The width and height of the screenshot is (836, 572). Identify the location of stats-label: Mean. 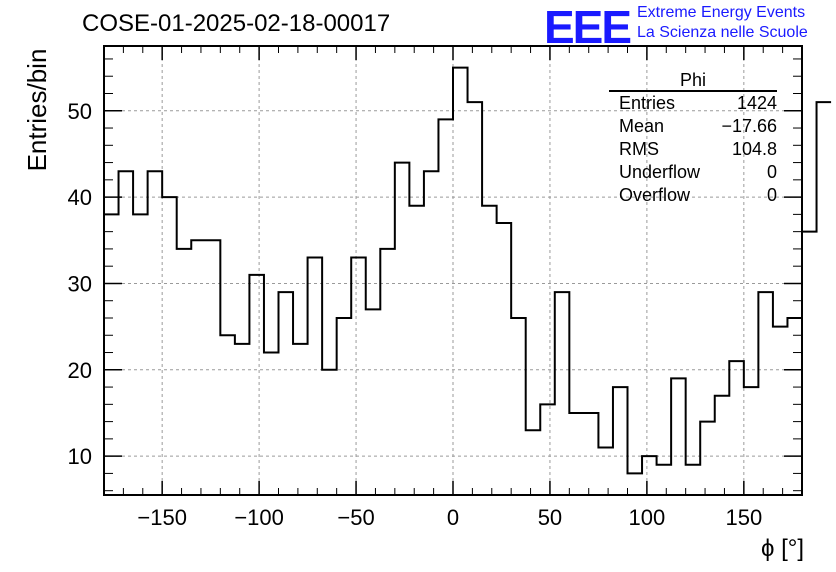
(642, 126).